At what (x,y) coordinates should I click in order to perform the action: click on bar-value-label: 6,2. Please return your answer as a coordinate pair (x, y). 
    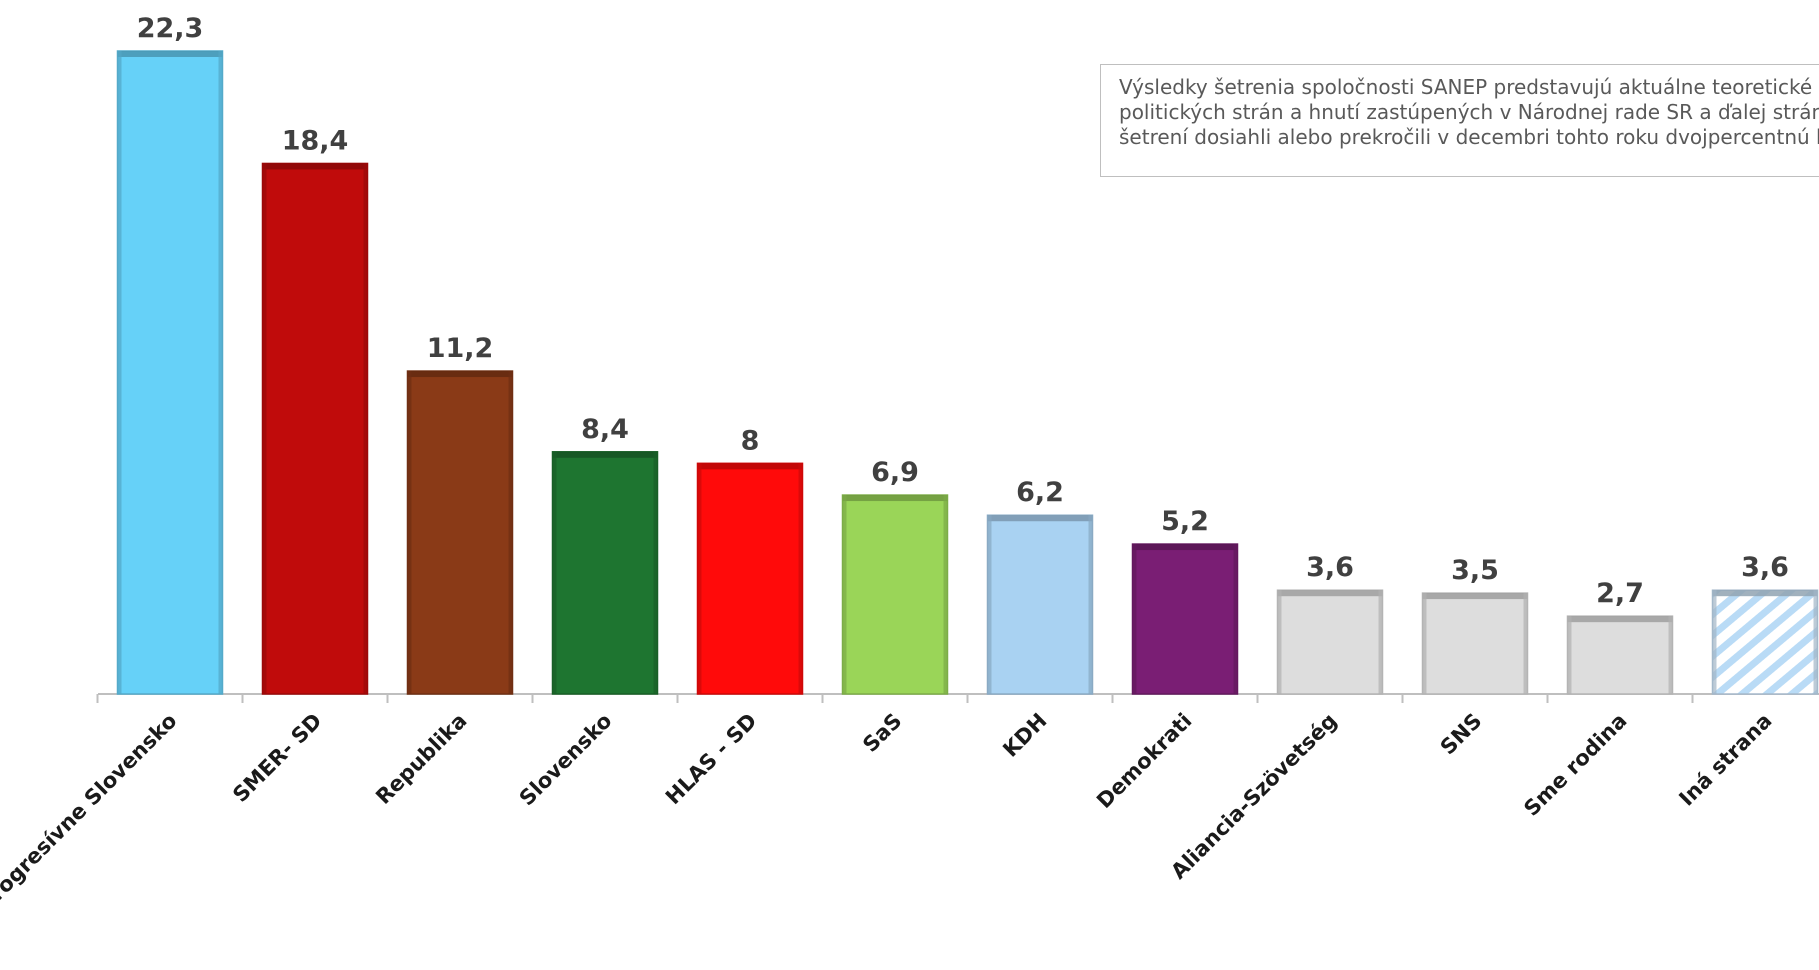
    Looking at the image, I should click on (1040, 492).